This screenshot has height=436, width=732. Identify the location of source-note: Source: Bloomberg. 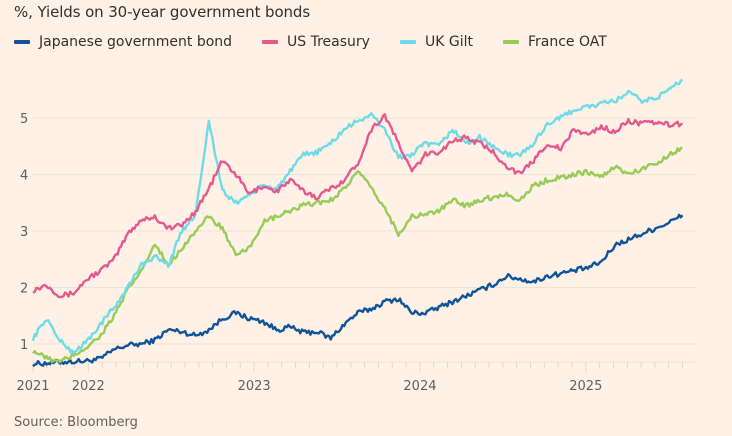
(76, 422).